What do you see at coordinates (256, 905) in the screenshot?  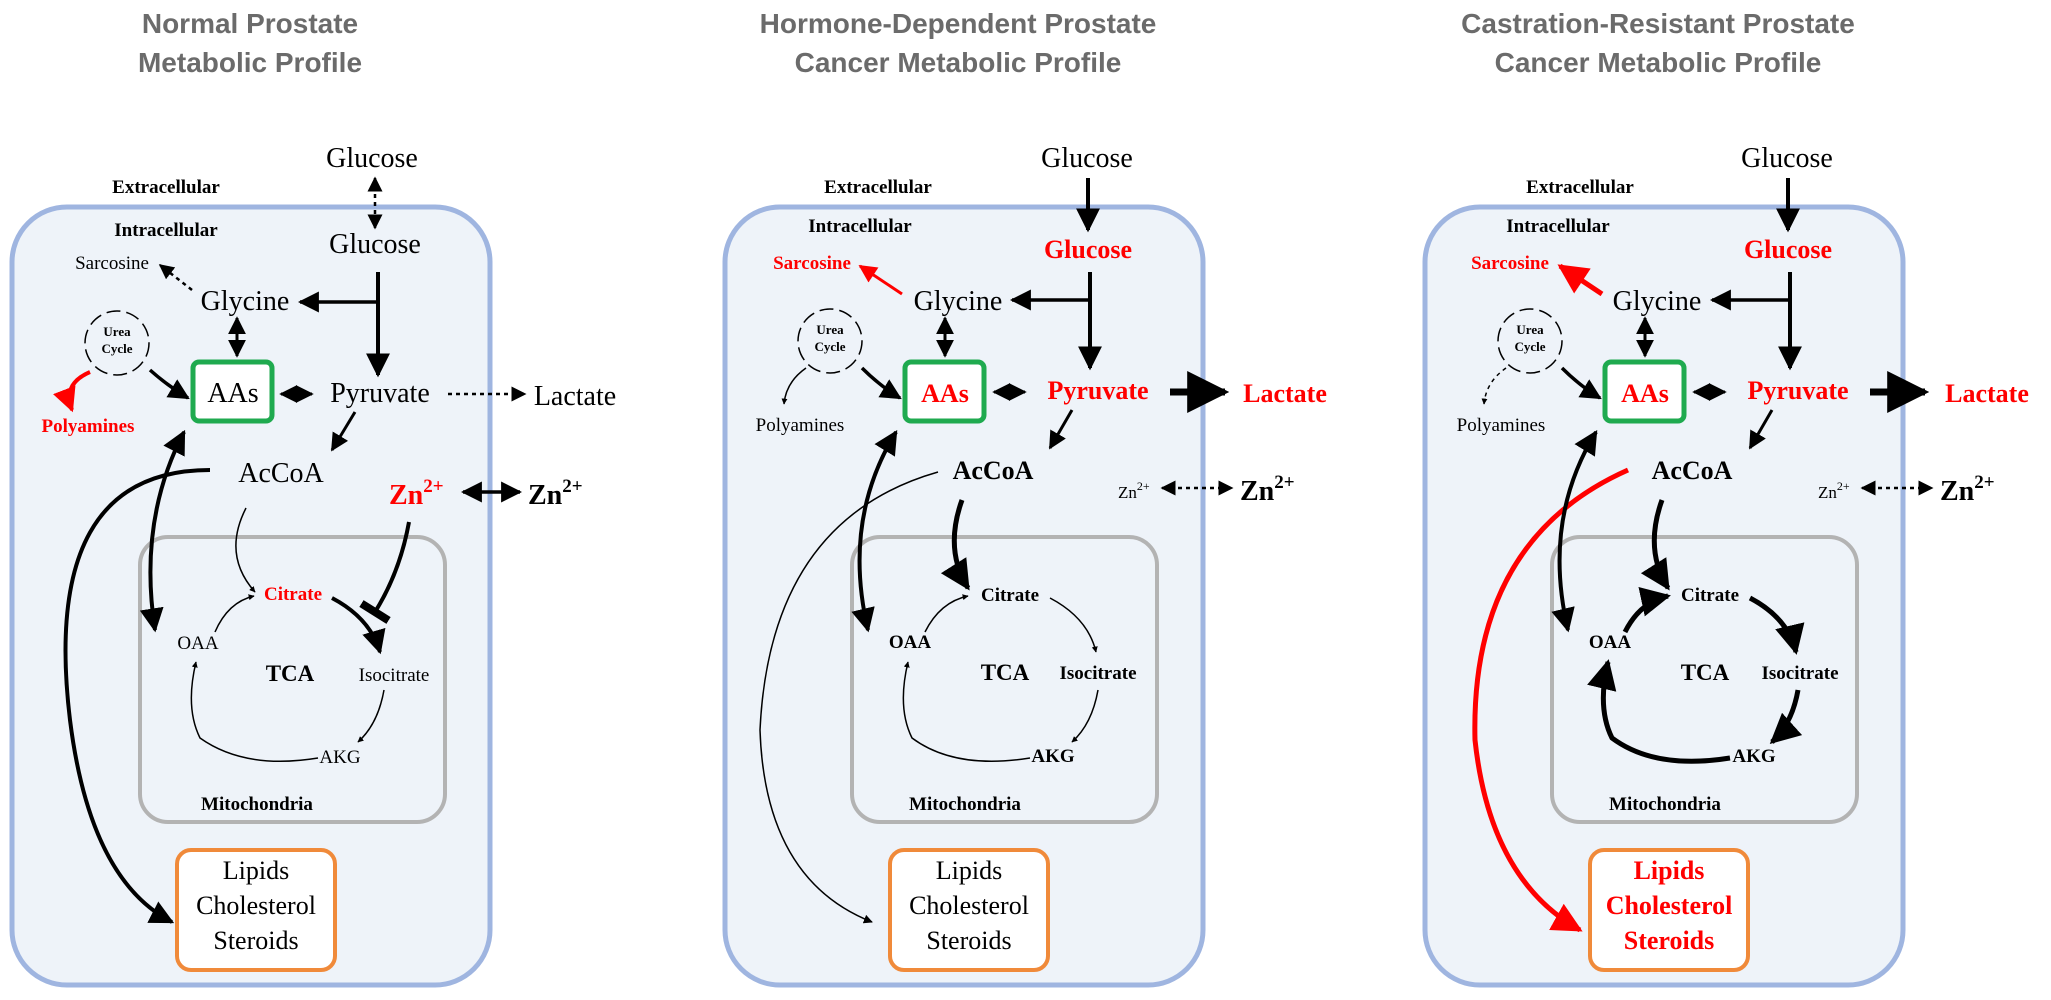 I see `cholesterol-label: Cholesterol` at bounding box center [256, 905].